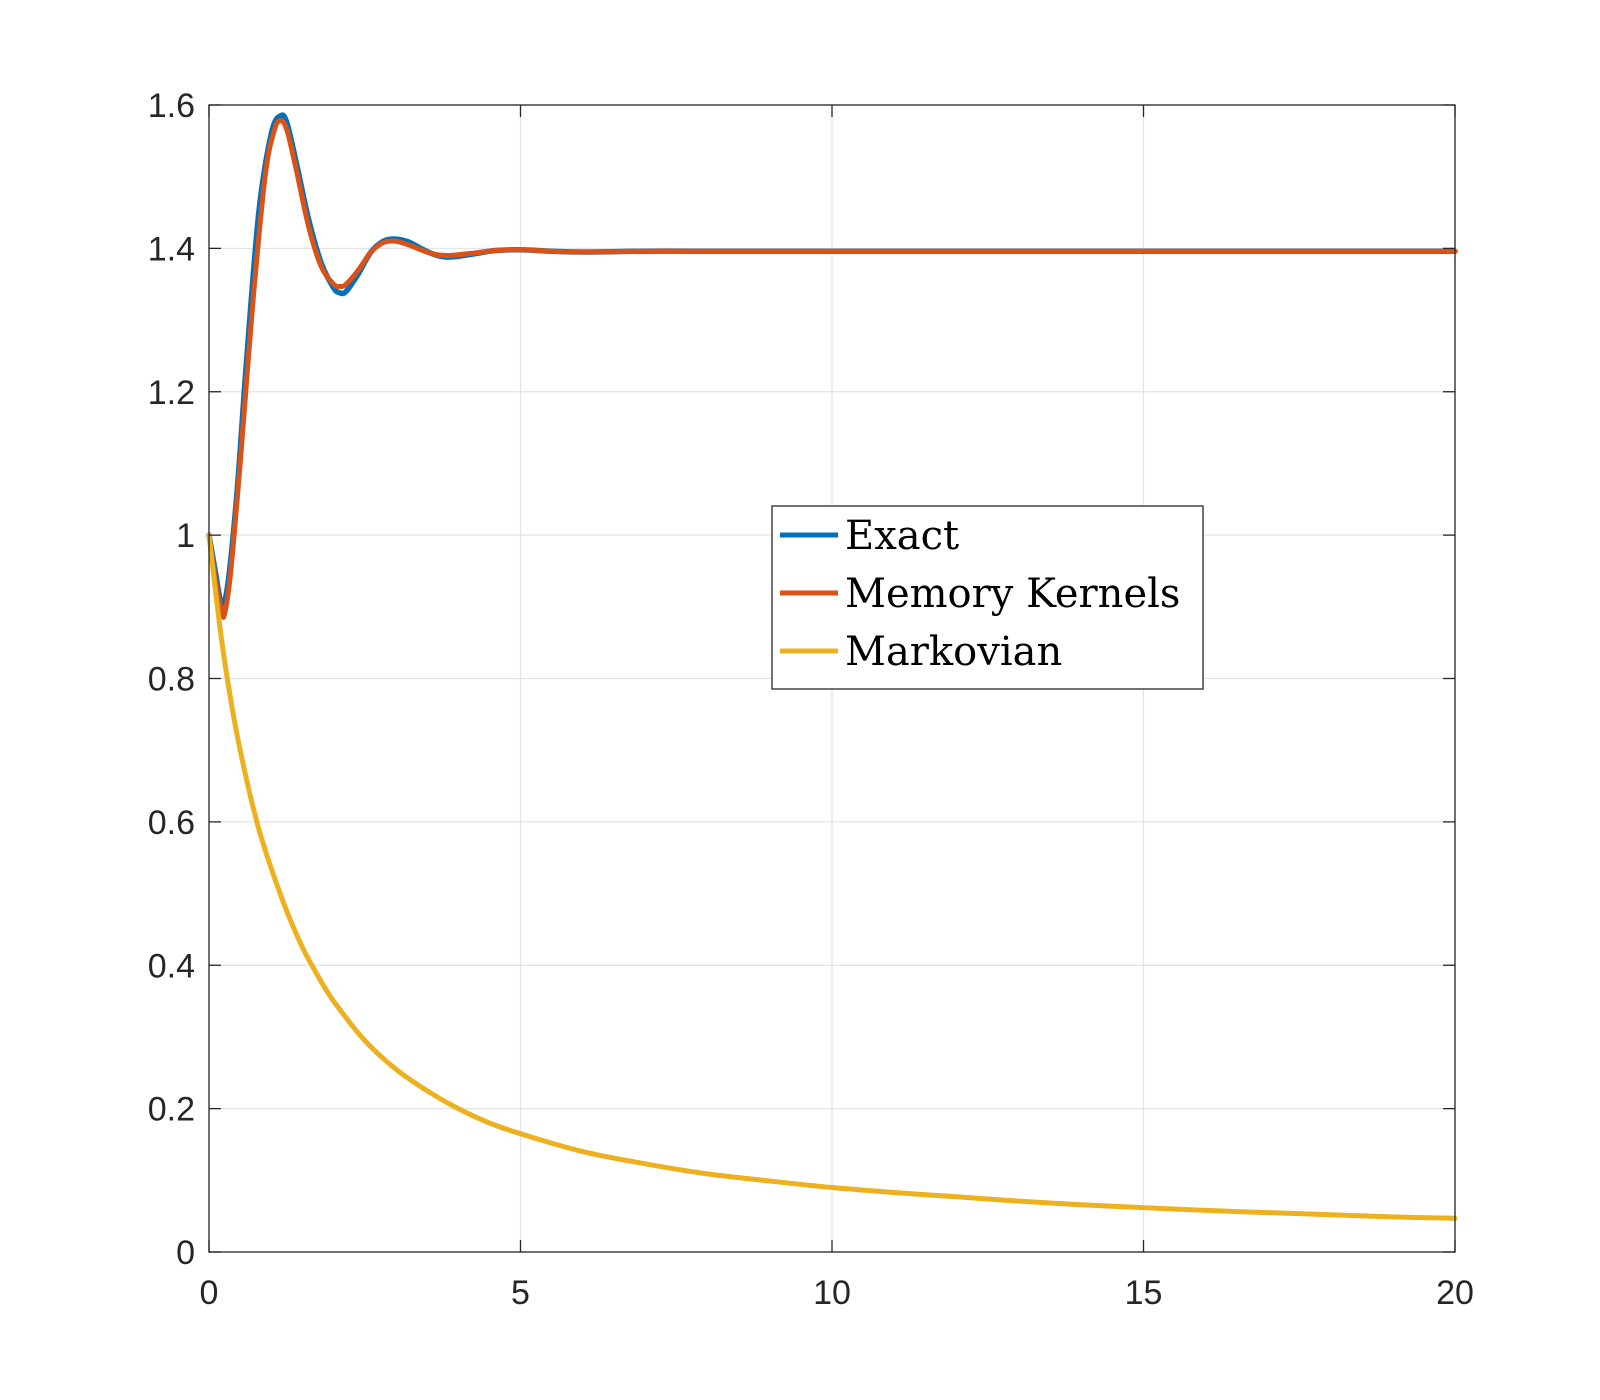  What do you see at coordinates (171, 249) in the screenshot?
I see `y-tick-label: 1.4` at bounding box center [171, 249].